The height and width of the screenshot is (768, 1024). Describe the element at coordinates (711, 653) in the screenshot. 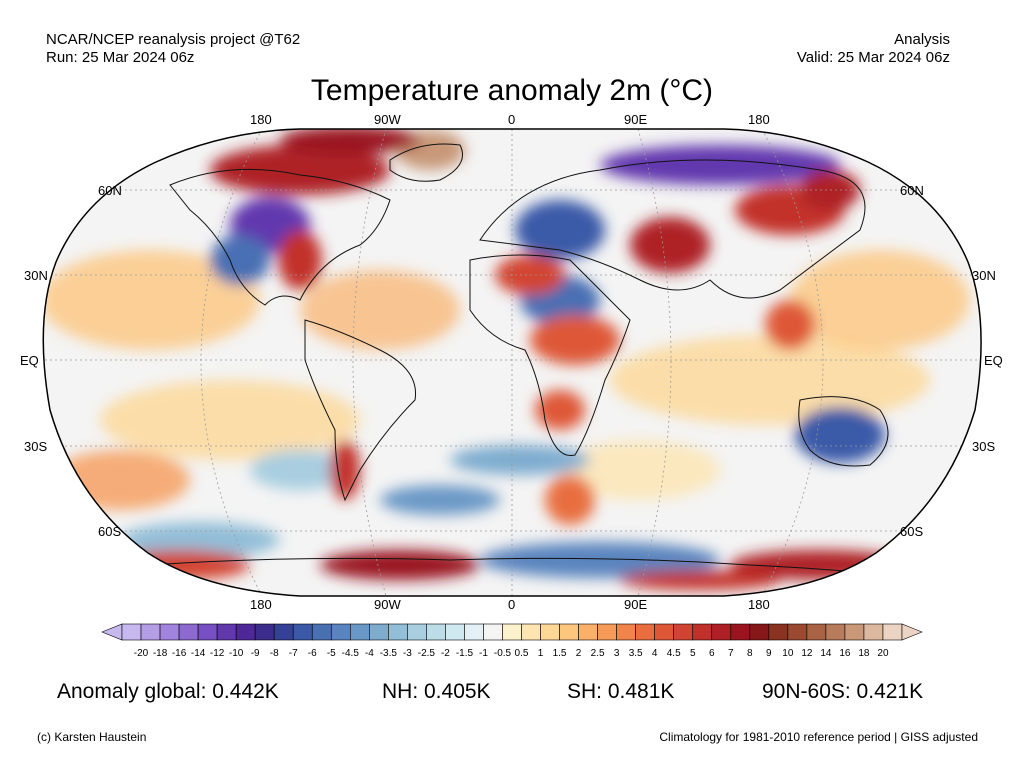

I see `colorbar-tick-label: 6` at that location.